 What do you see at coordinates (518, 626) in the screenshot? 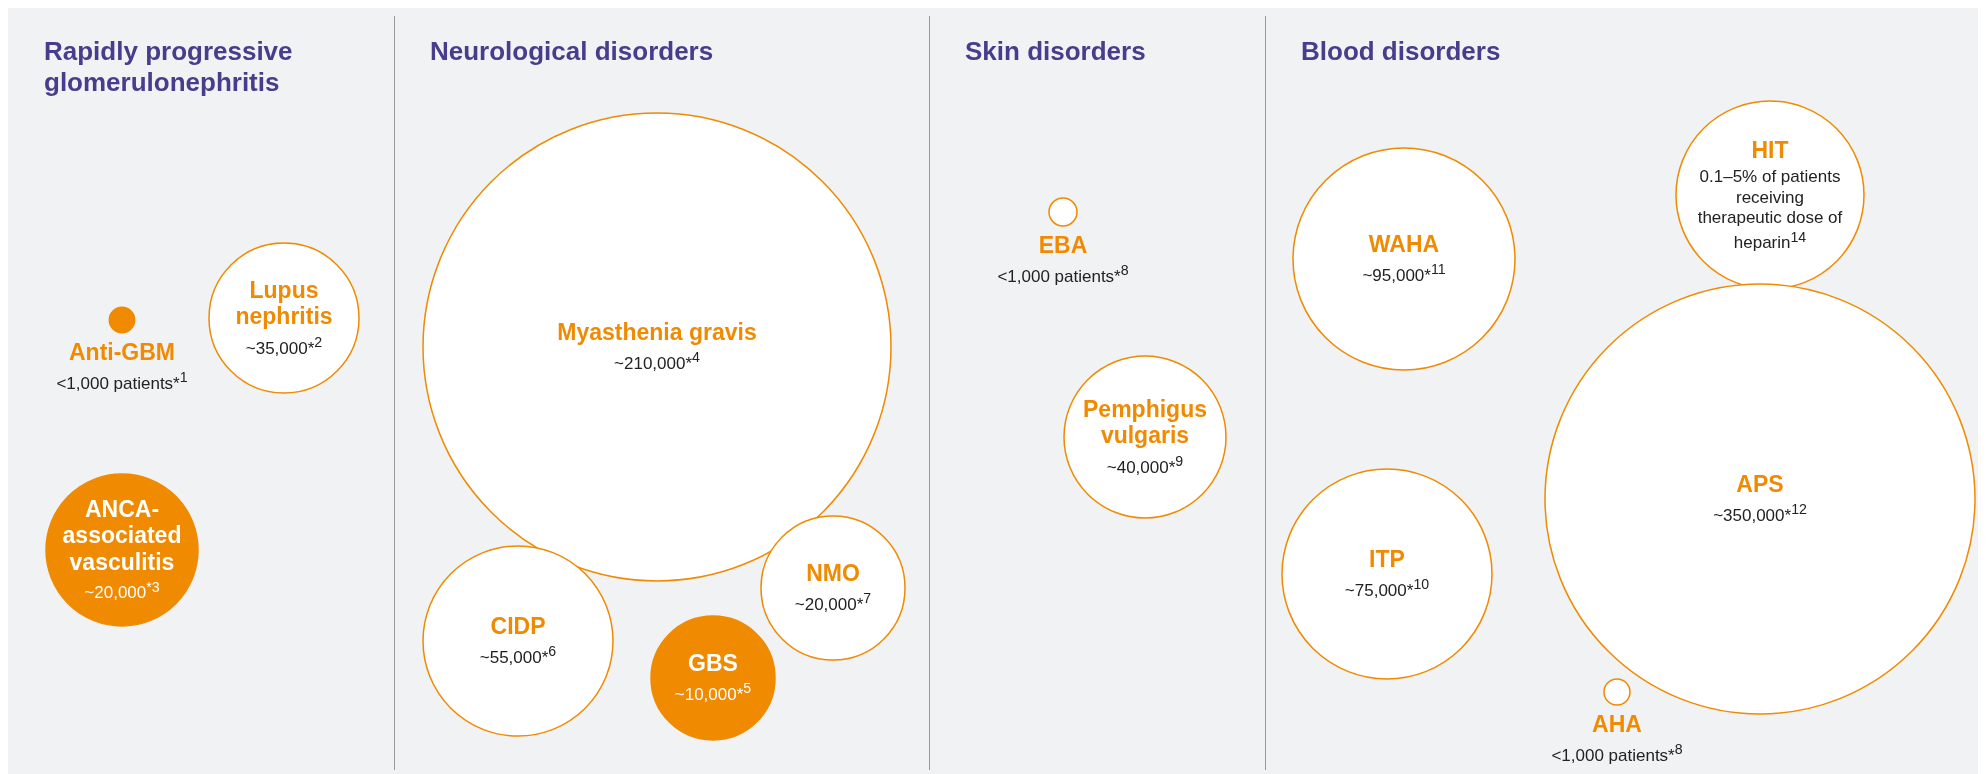
I see `category-label: CIDP` at bounding box center [518, 626].